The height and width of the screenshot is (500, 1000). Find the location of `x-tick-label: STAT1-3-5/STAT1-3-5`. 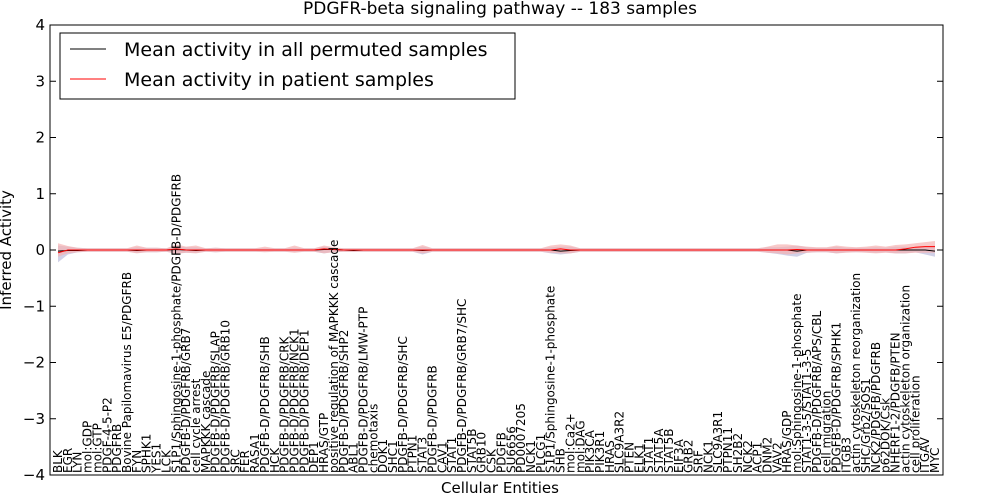

x-tick-label: STAT1-3-5/STAT1-3-5 is located at coordinates (807, 411).